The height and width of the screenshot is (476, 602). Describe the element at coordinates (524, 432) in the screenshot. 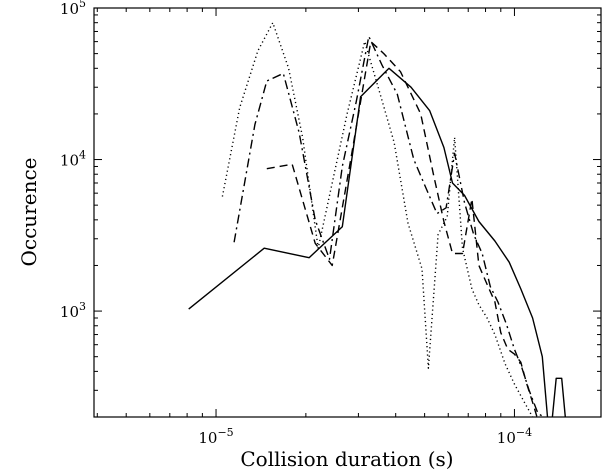

I see `x-tick-label-exponent: −4` at that location.